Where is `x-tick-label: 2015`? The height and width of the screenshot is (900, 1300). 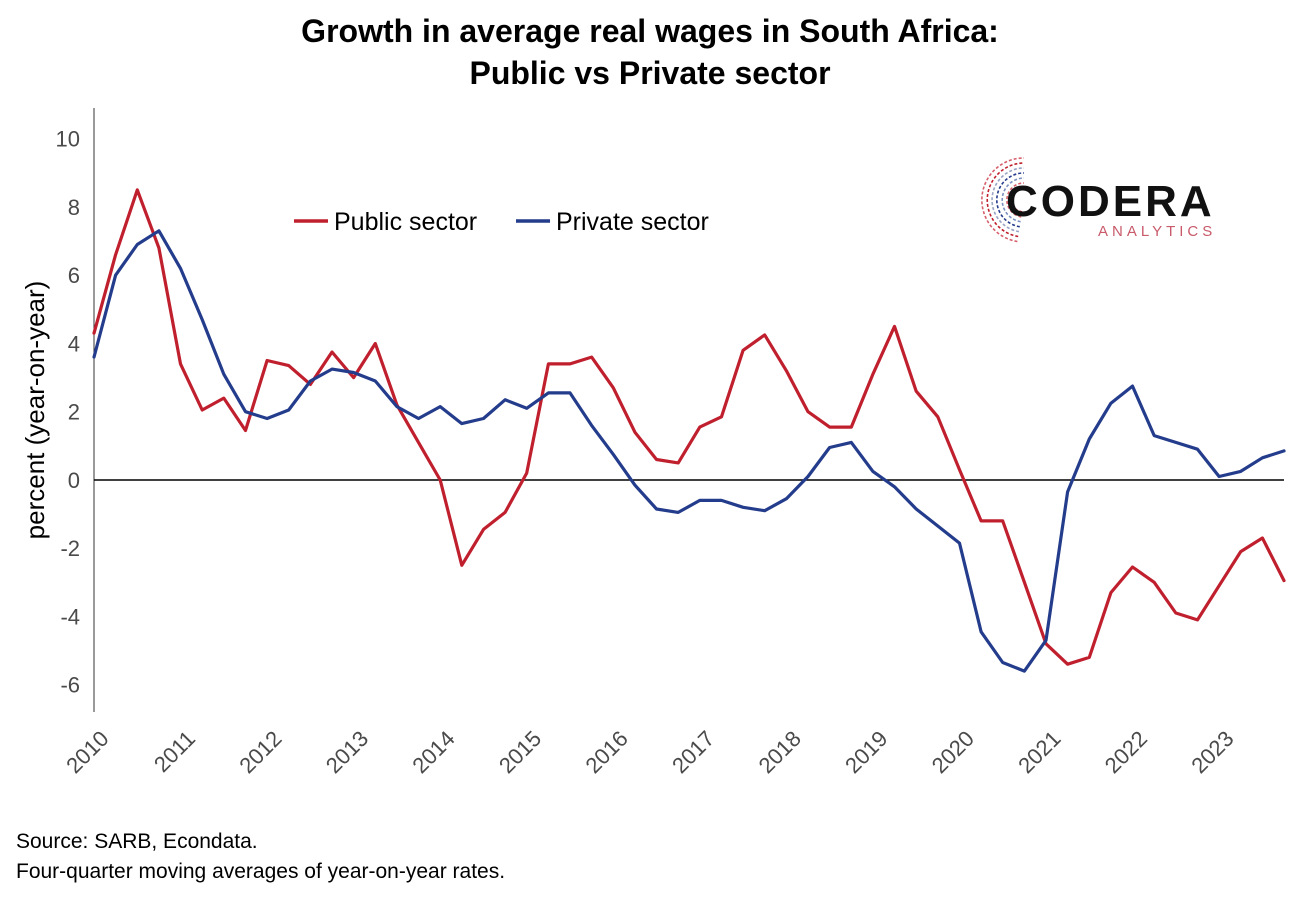
x-tick-label: 2015 is located at coordinates (520, 752).